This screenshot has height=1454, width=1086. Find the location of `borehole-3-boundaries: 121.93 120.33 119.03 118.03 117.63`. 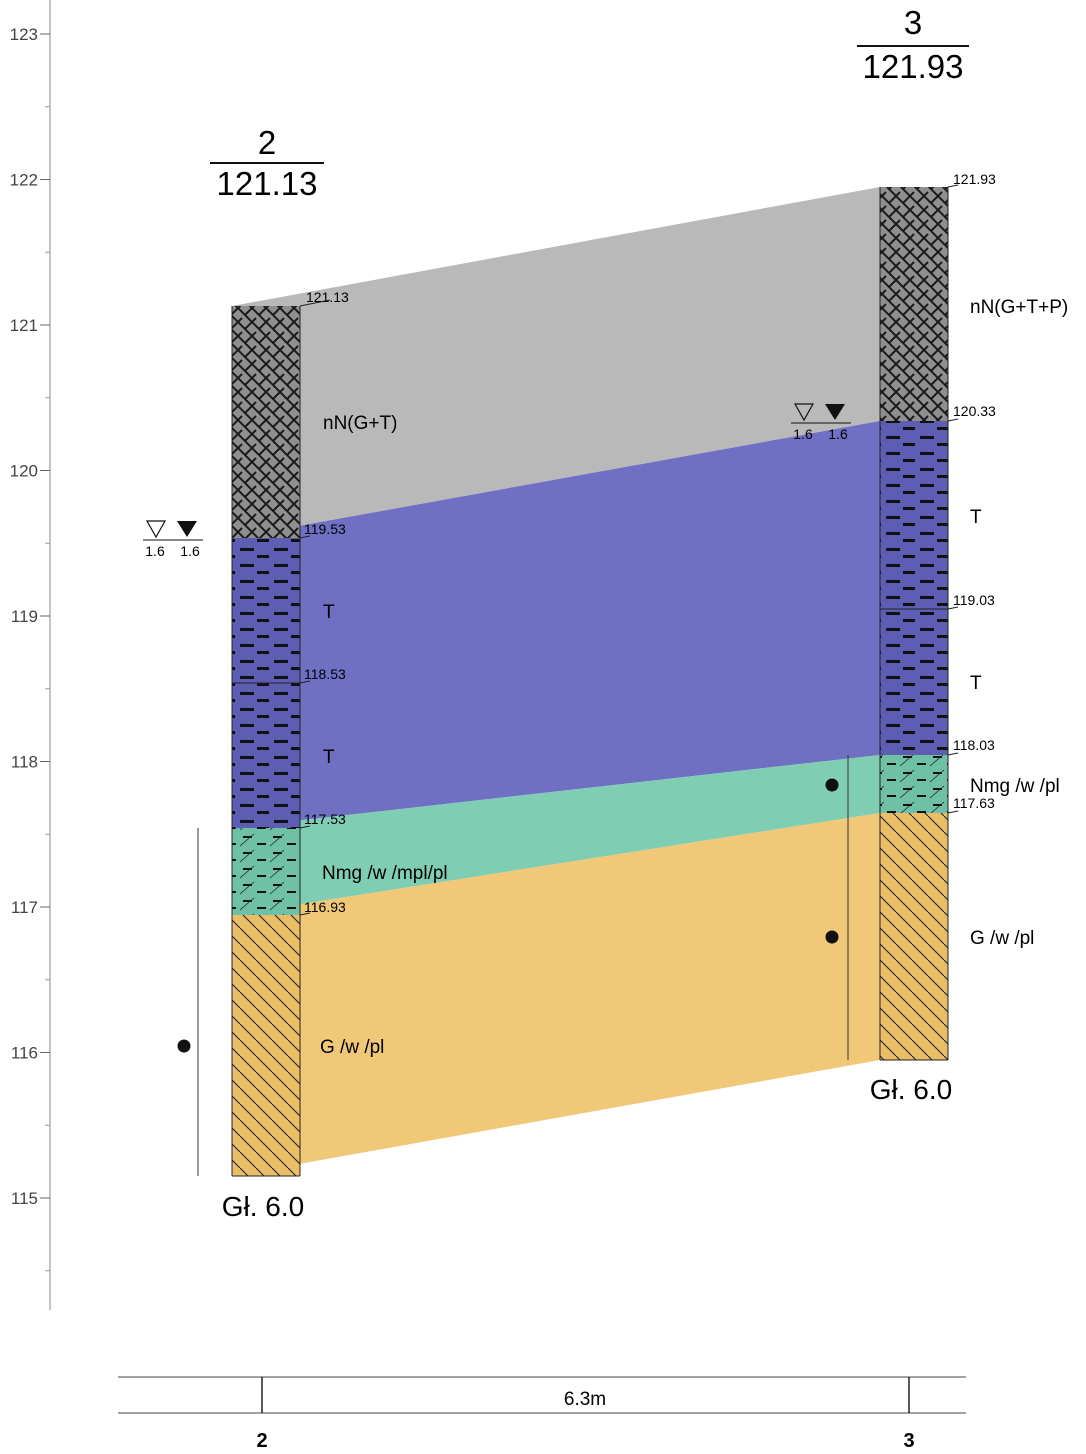

borehole-3-boundaries: 121.93 120.33 119.03 118.03 117.63 is located at coordinates (974, 491).